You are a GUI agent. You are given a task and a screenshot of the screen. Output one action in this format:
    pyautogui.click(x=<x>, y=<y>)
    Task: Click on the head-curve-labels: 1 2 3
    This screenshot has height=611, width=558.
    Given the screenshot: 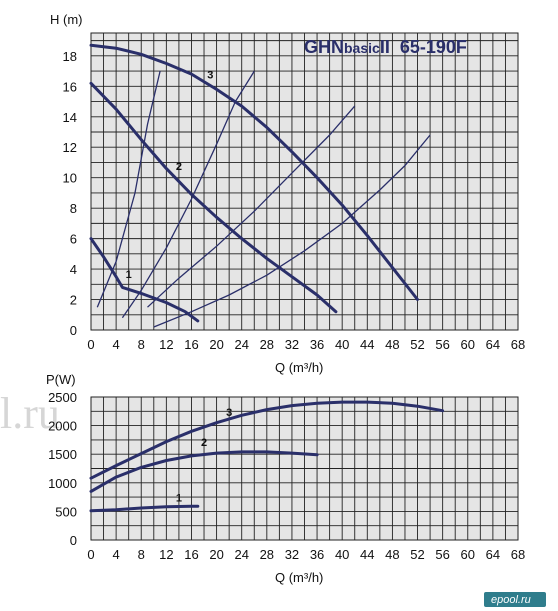 What is the action you would take?
    pyautogui.click(x=170, y=176)
    